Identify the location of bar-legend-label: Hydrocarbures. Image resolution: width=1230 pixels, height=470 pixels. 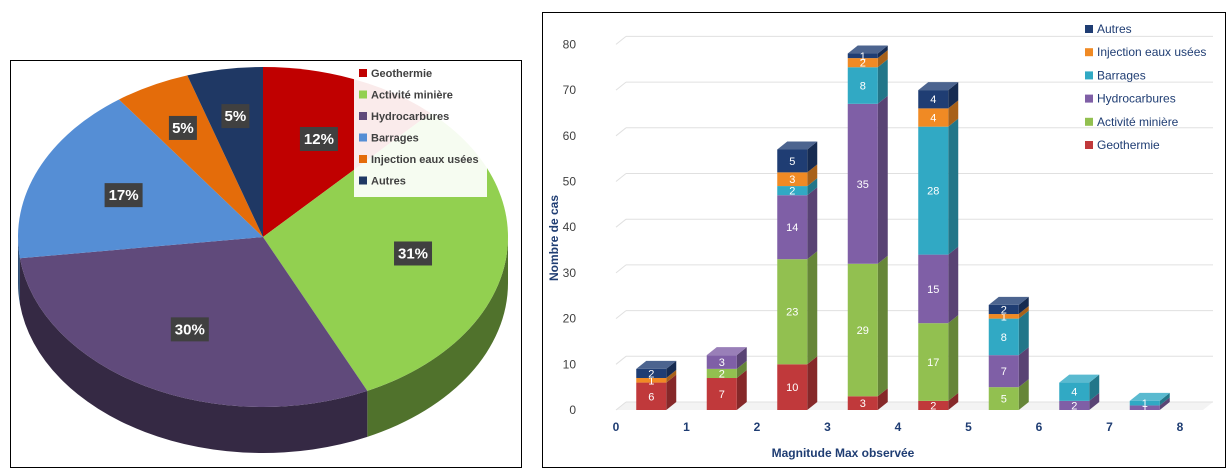
(1136, 99).